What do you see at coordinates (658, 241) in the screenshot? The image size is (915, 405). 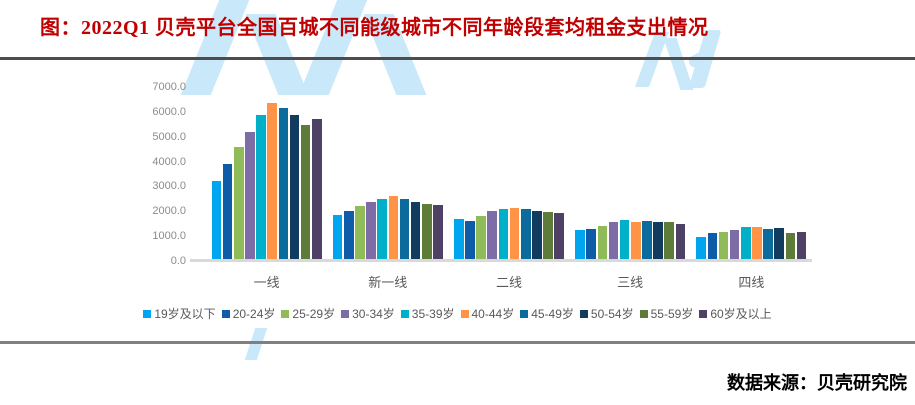 I see `bar-三线-50-54岁` at bounding box center [658, 241].